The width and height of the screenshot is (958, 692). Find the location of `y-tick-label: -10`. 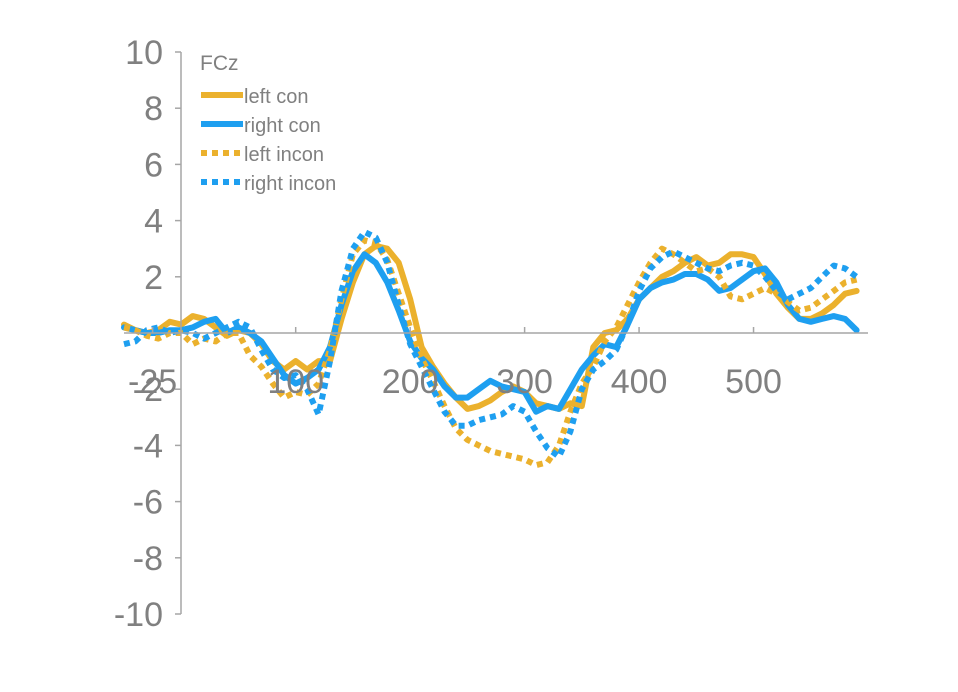

y-tick-label: -10 is located at coordinates (138, 615).